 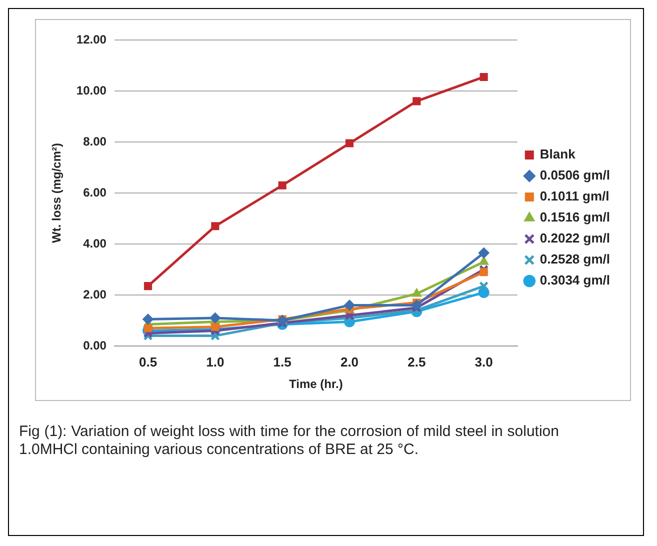 I want to click on x-tick-label: 2.0, so click(x=349, y=362).